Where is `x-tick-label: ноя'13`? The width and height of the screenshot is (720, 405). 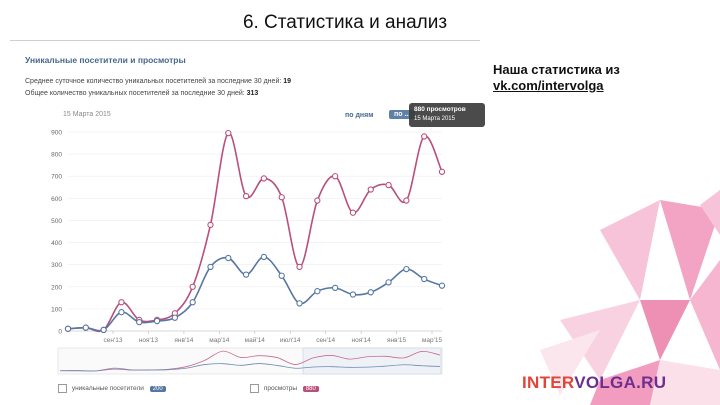 x-tick-label: ноя'13 is located at coordinates (149, 340).